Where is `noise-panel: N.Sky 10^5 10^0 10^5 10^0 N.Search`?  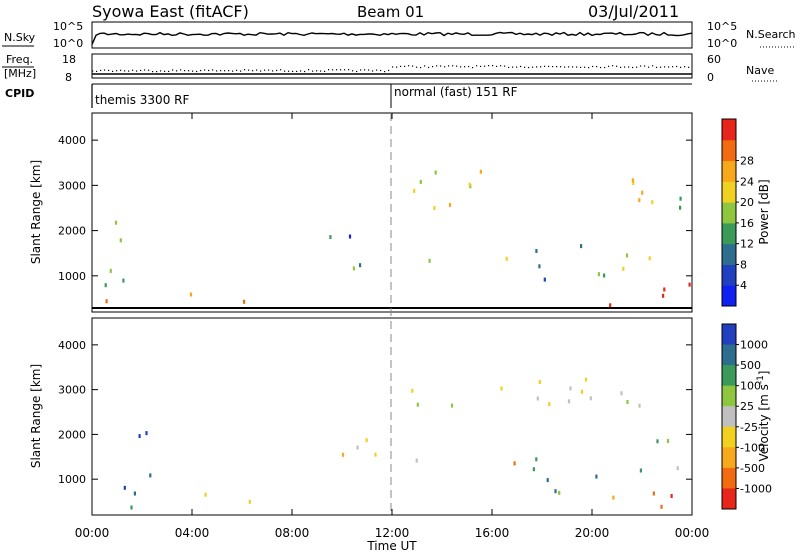
noise-panel: N.Sky 10^5 10^0 10^5 10^0 N.Search is located at coordinates (399, 35).